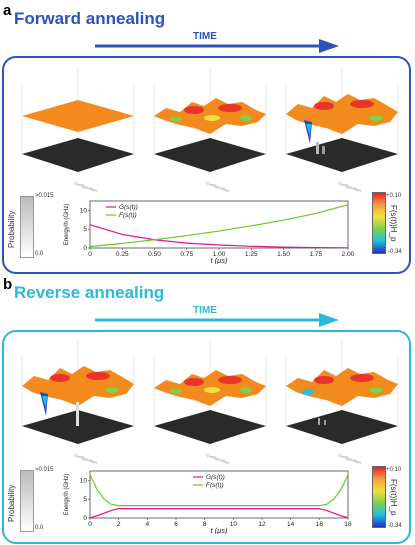  I want to click on panel-a-time-label: TIME, so click(205, 36).